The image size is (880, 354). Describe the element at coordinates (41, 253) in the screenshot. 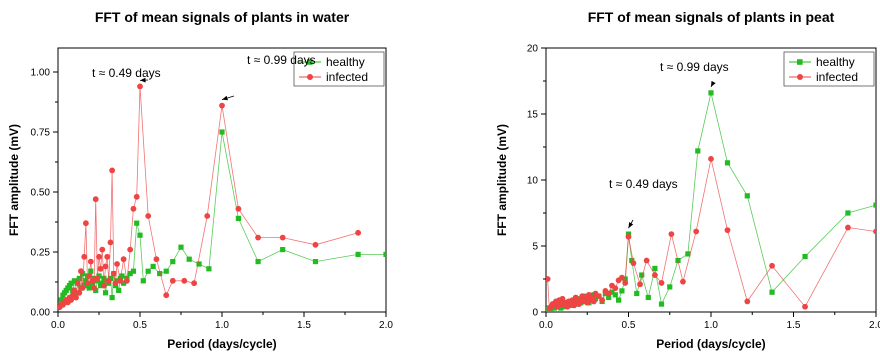

I see `y-tick-label: 0.25` at that location.